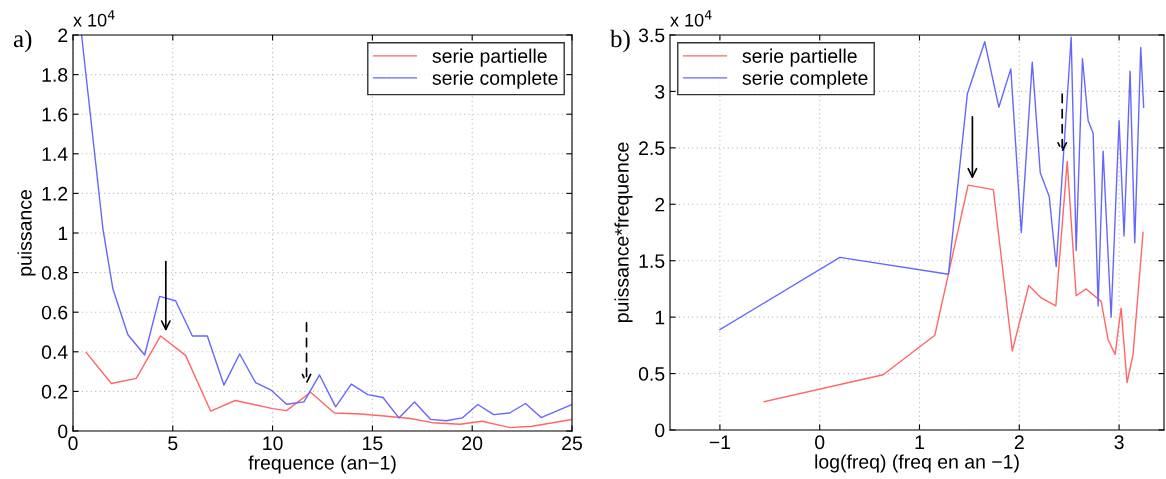  What do you see at coordinates (322, 464) in the screenshot?
I see `x-axis-title: frequence (an−1)` at bounding box center [322, 464].